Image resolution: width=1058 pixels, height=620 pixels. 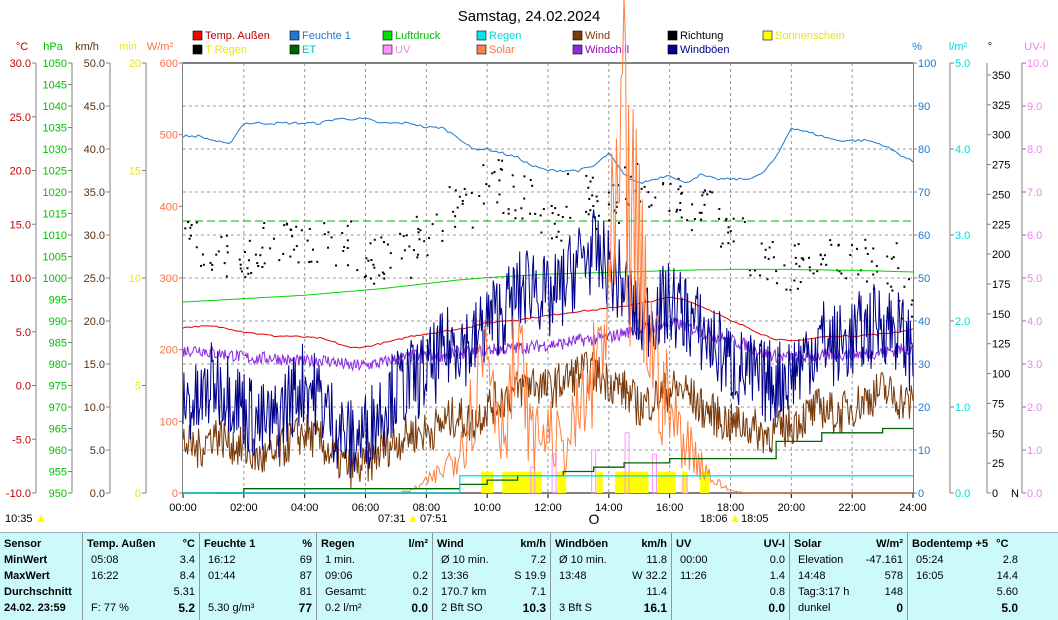 What do you see at coordinates (55, 150) in the screenshot?
I see `axis-tick-label: 1030` at bounding box center [55, 150].